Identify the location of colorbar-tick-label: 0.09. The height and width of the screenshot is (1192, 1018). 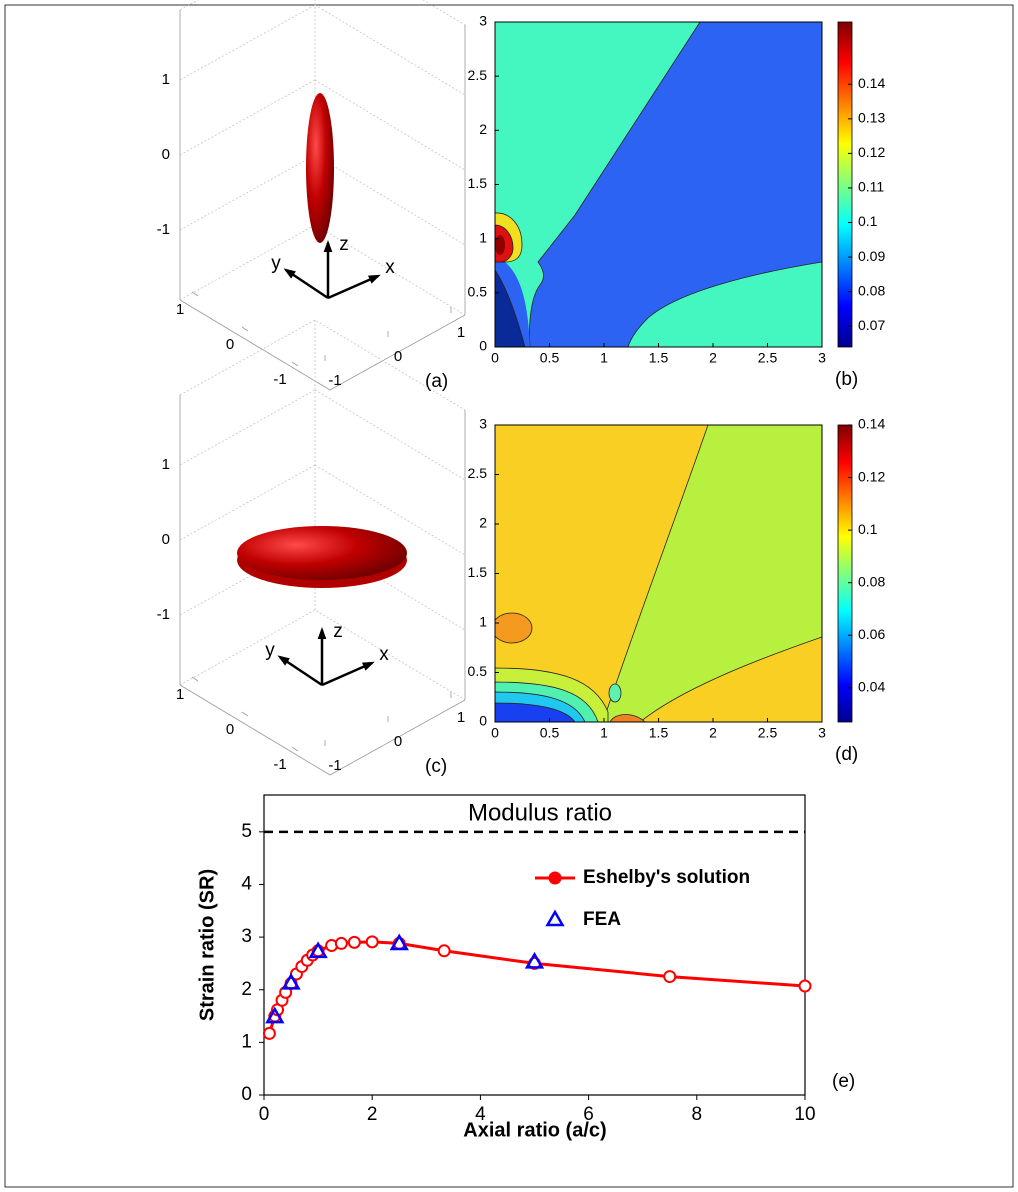
(871, 256).